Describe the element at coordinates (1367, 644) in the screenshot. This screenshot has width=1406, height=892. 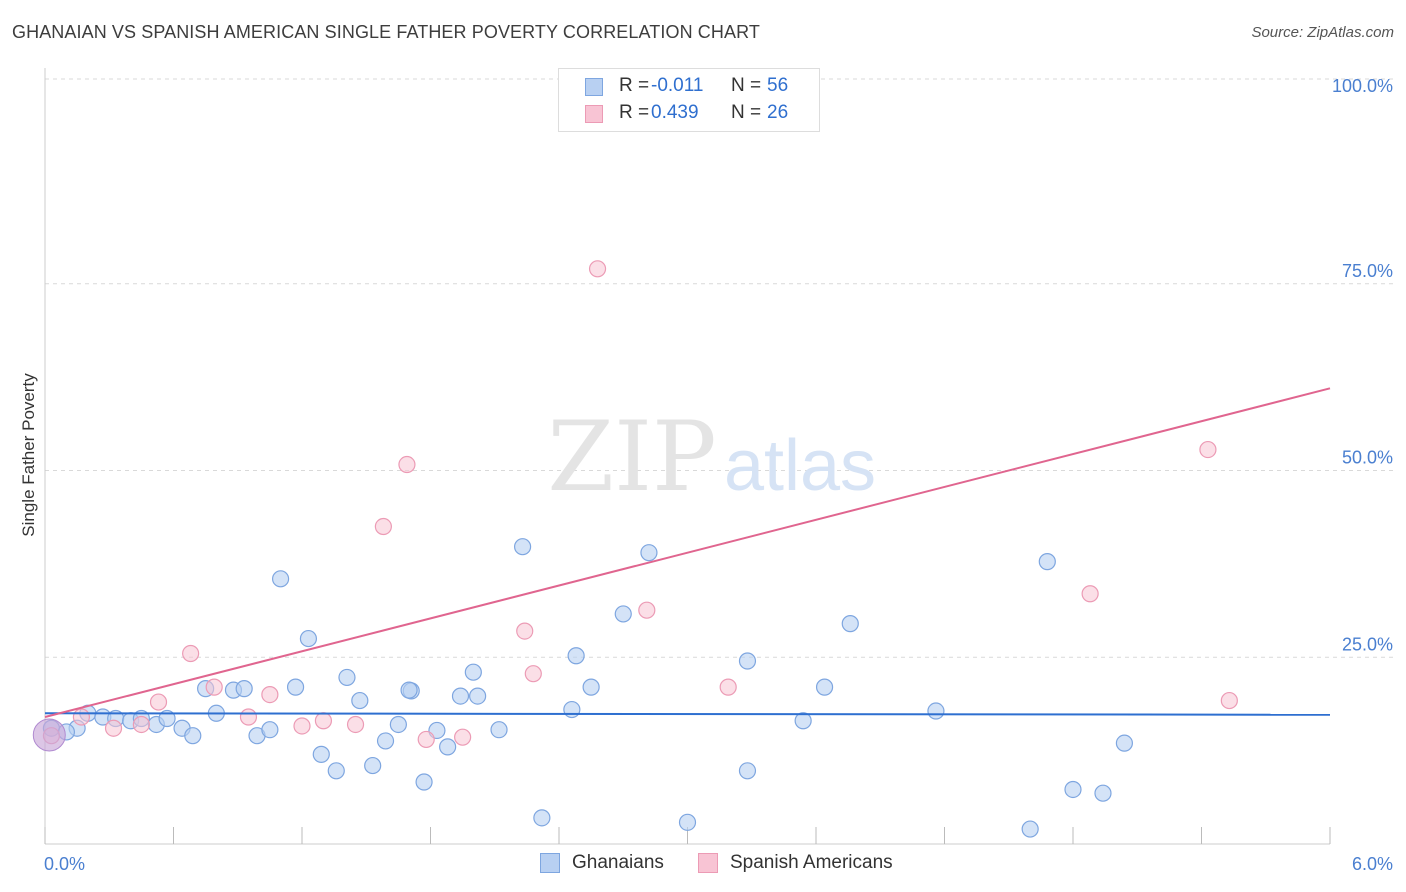
I see `y-tick-label: 25.0%` at that location.